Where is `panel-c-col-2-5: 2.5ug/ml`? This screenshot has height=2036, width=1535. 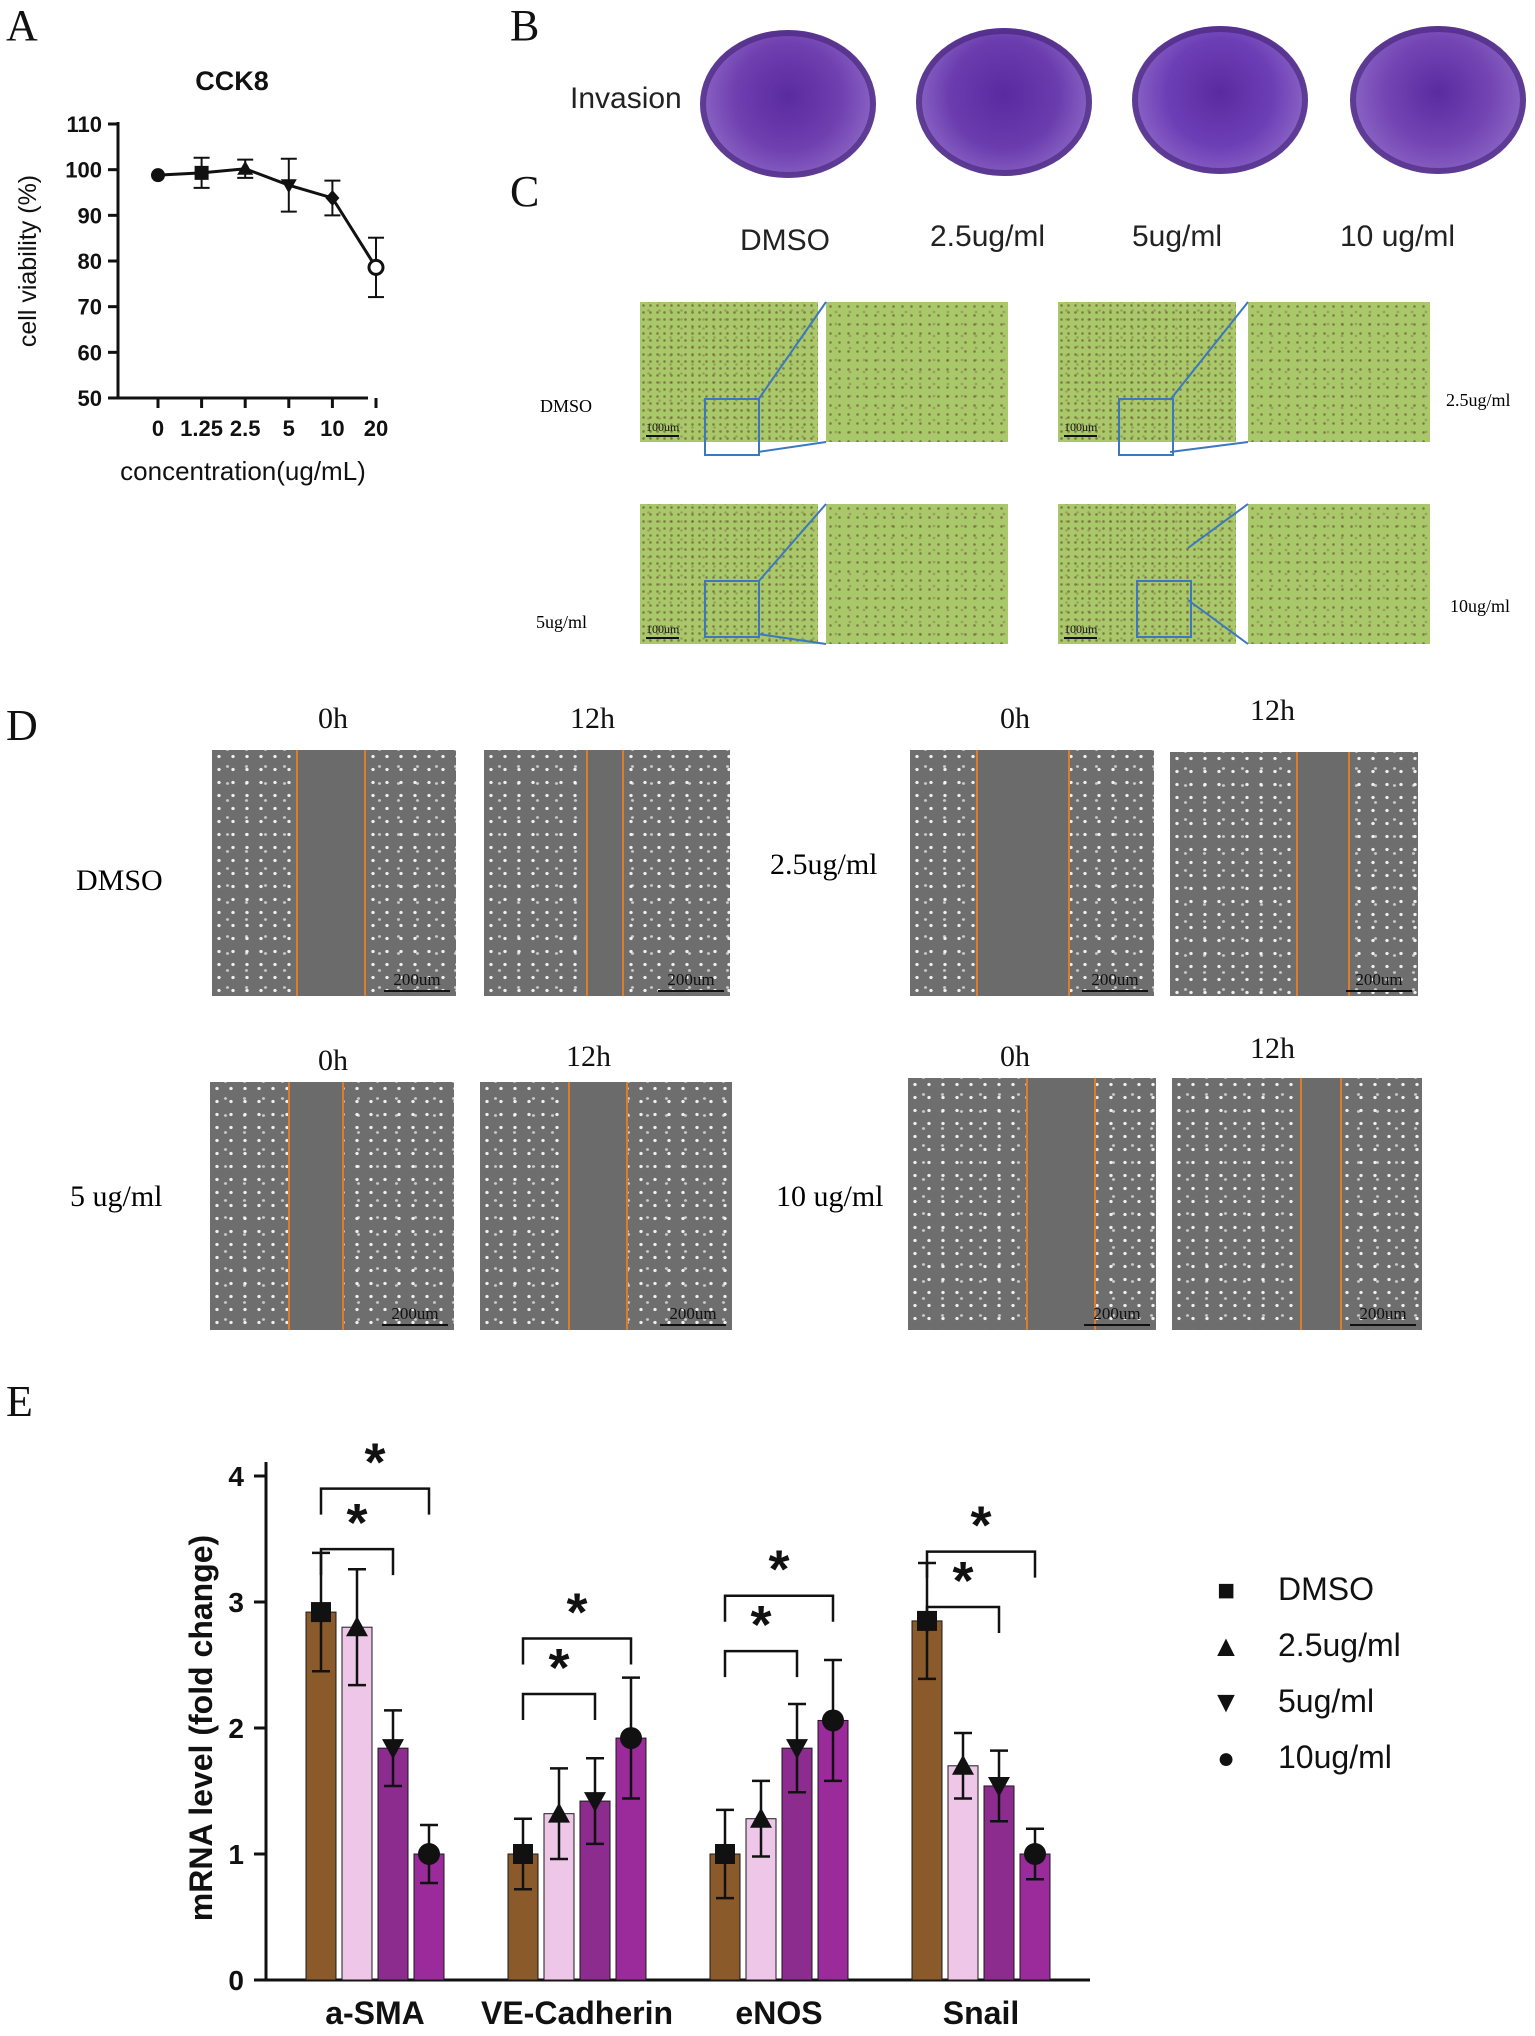
panel-c-col-2-5: 2.5ug/ml is located at coordinates (988, 236).